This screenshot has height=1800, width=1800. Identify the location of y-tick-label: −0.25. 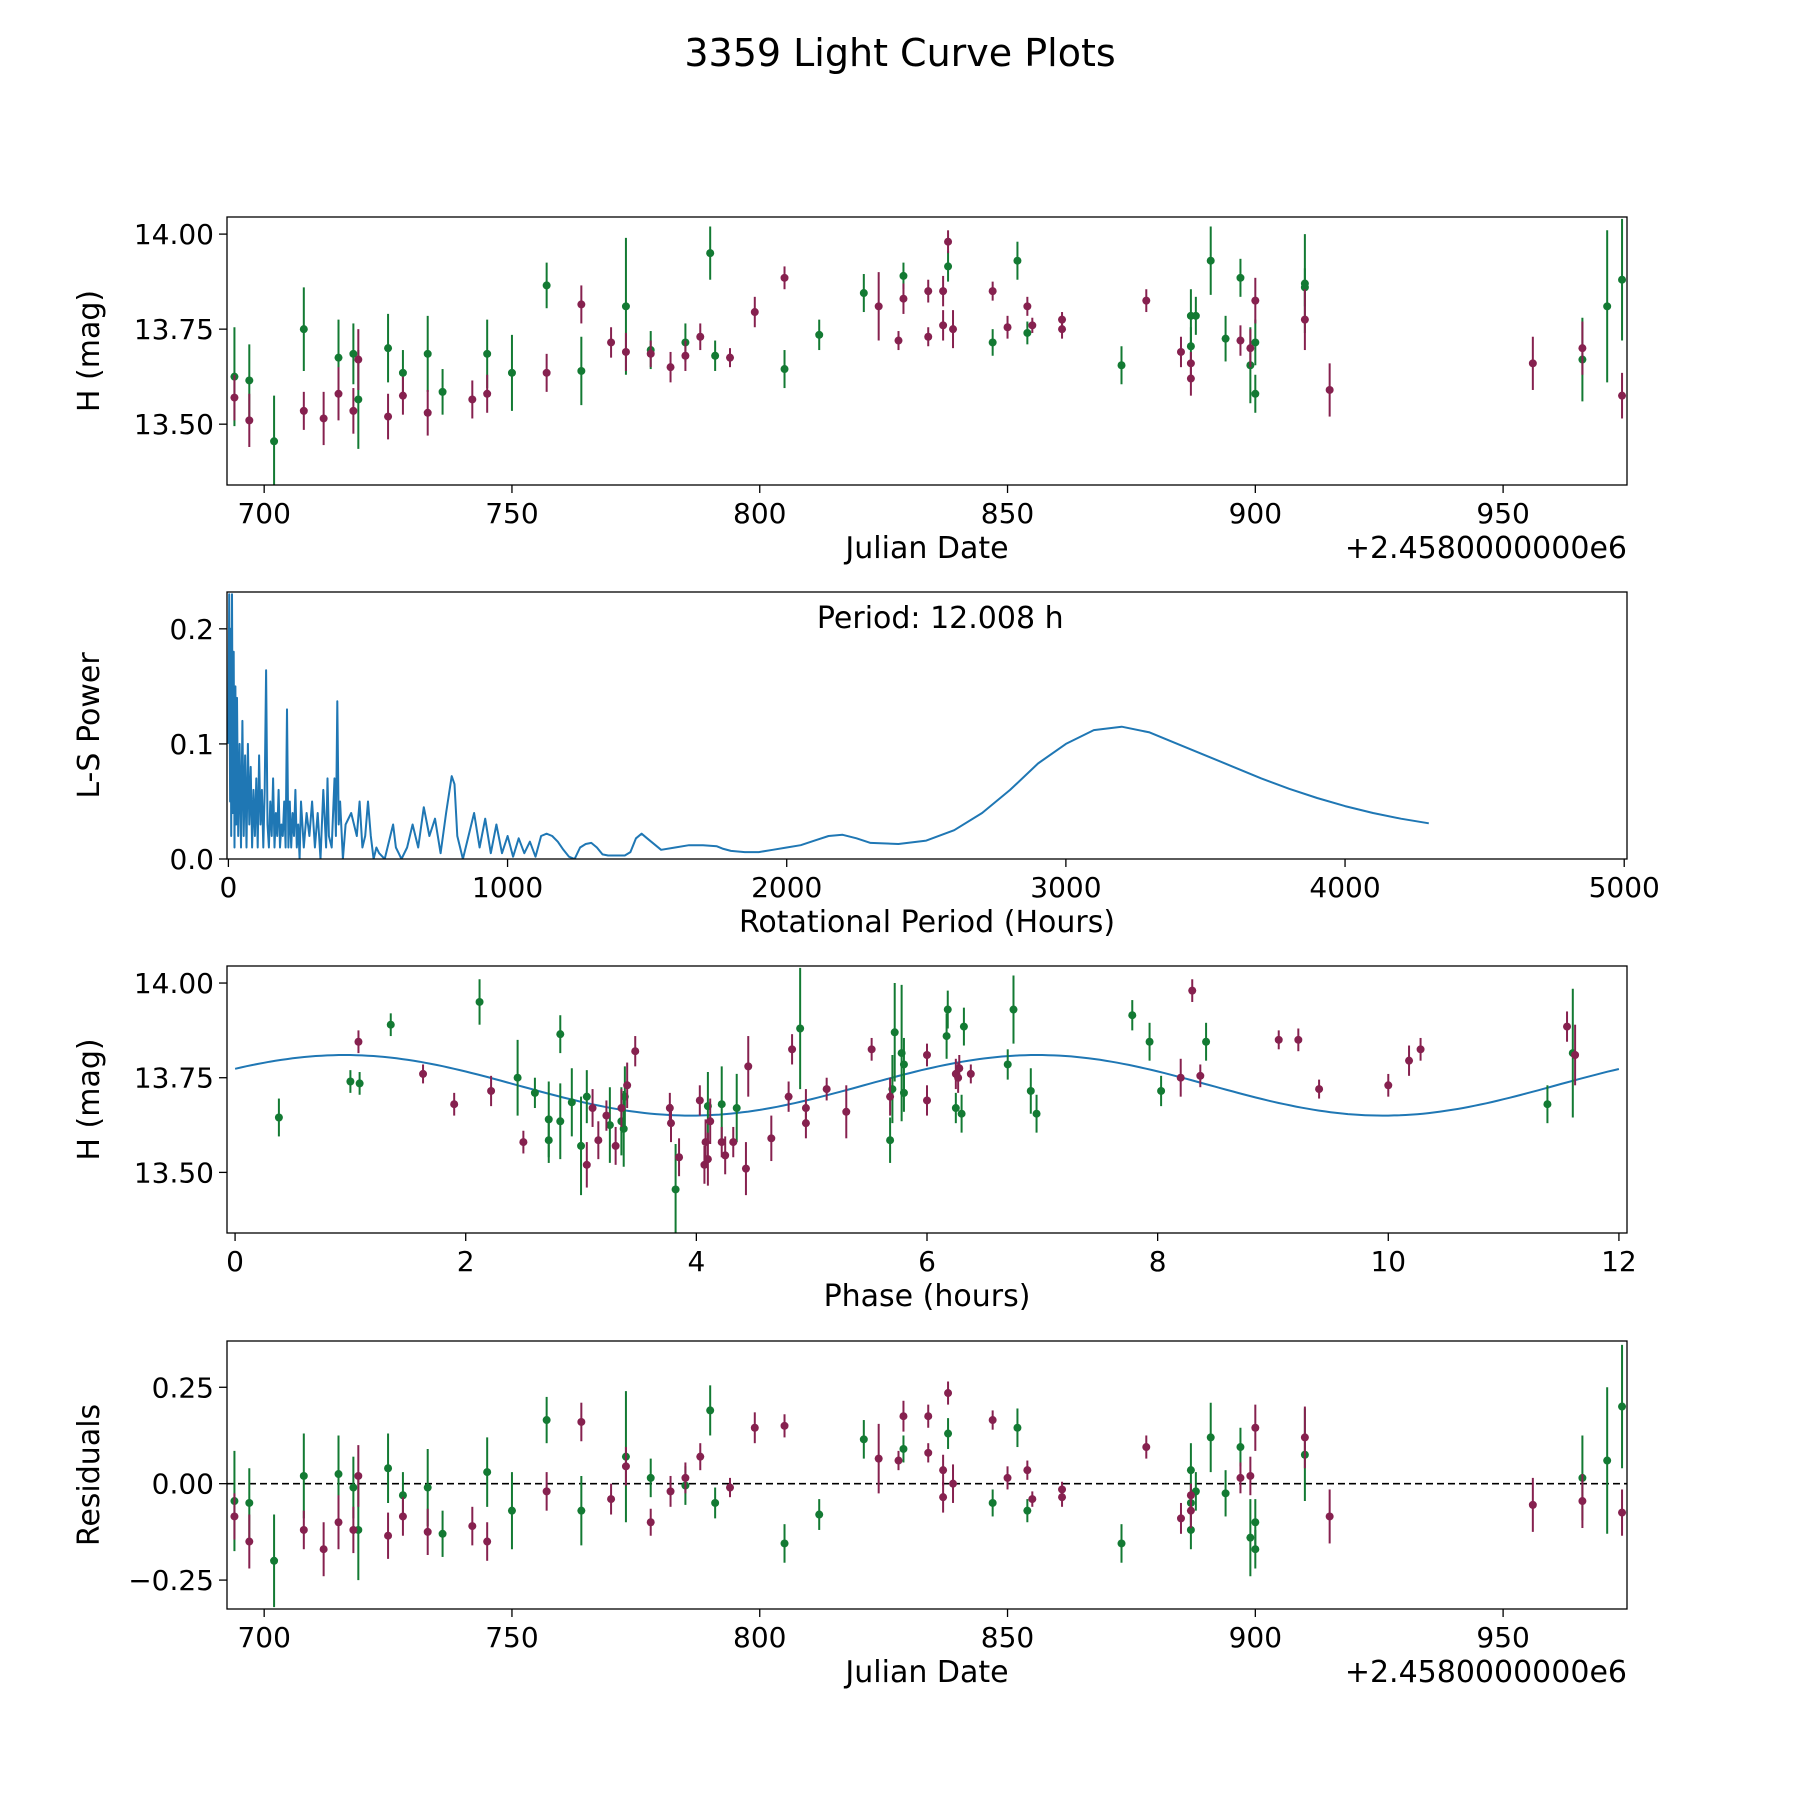
(171, 1580).